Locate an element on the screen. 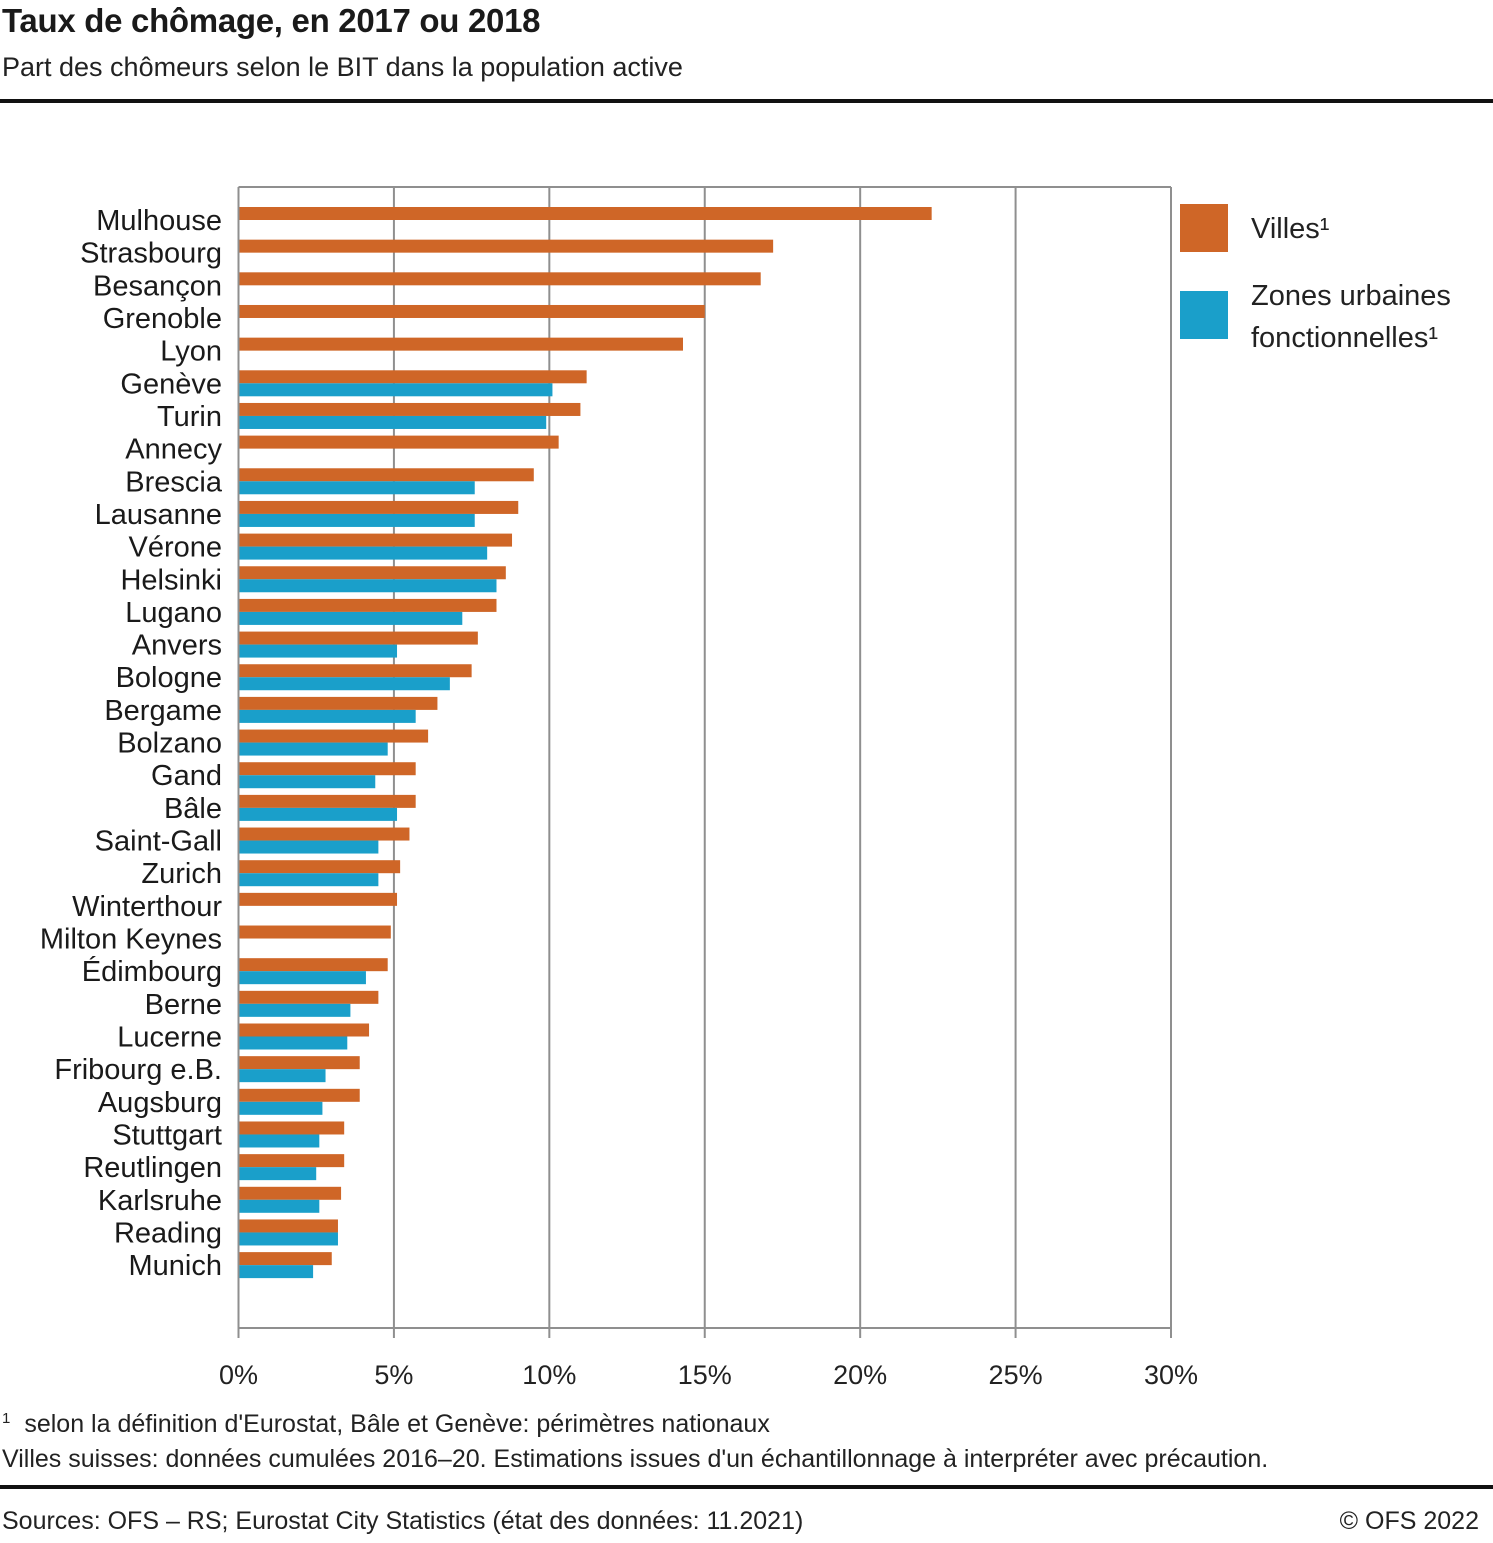 Image resolution: width=1493 pixels, height=1543 pixels. x-tick-label: 25% is located at coordinates (1016, 1375).